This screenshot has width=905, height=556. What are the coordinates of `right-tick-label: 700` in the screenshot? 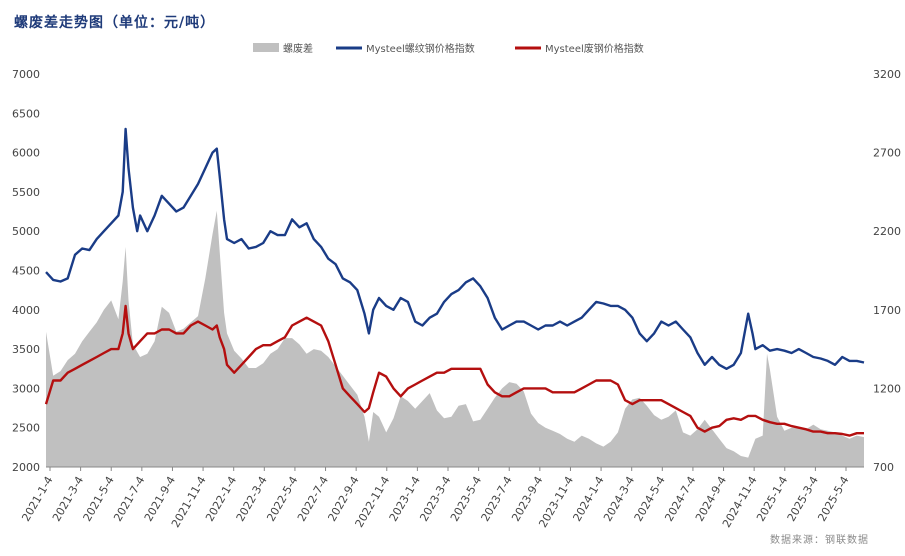 It's located at (883, 467).